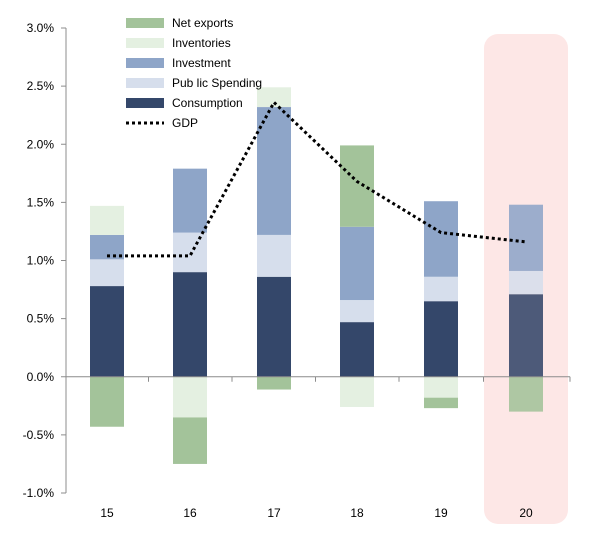 Image resolution: width=599 pixels, height=541 pixels. What do you see at coordinates (41, 319) in the screenshot?
I see `y-tick-label: 0.5%` at bounding box center [41, 319].